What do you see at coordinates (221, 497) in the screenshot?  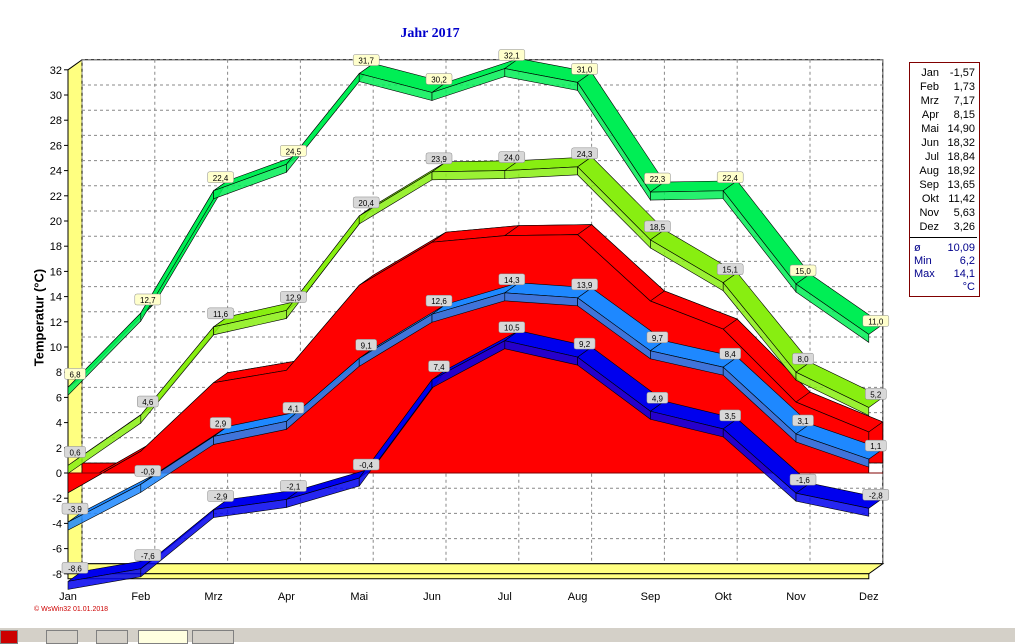 I see `data-label: -2,9` at bounding box center [221, 497].